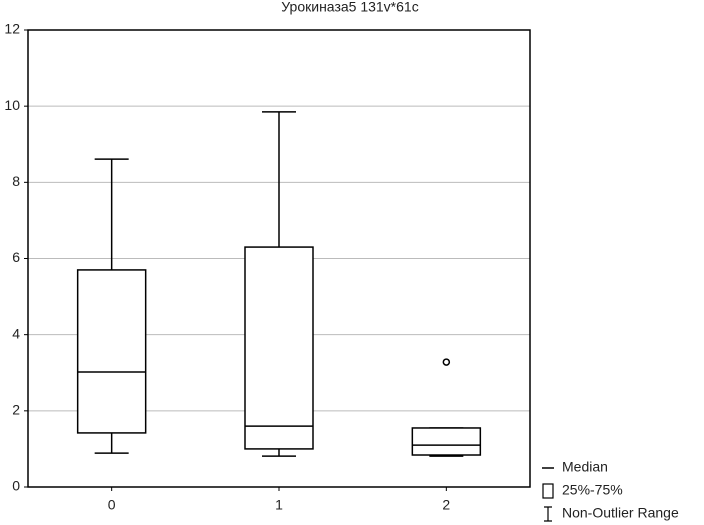 The image size is (704, 525). What do you see at coordinates (12, 105) in the screenshot?
I see `y-tick-label: 10` at bounding box center [12, 105].